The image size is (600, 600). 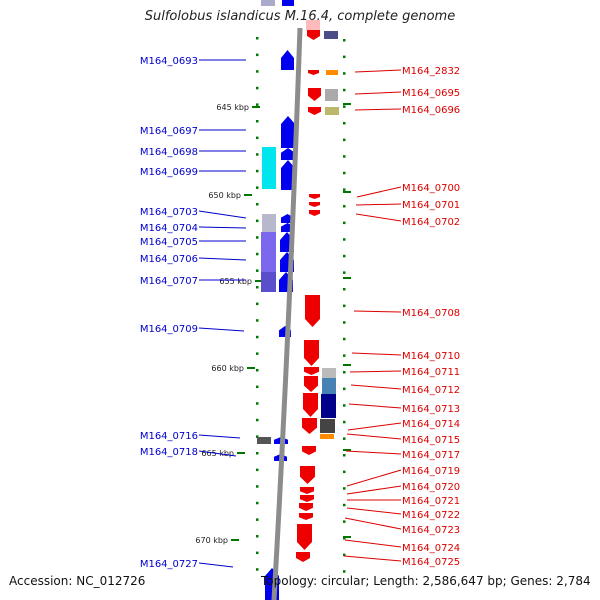 I want to click on gene-label-right: M164_0721, so click(x=431, y=501).